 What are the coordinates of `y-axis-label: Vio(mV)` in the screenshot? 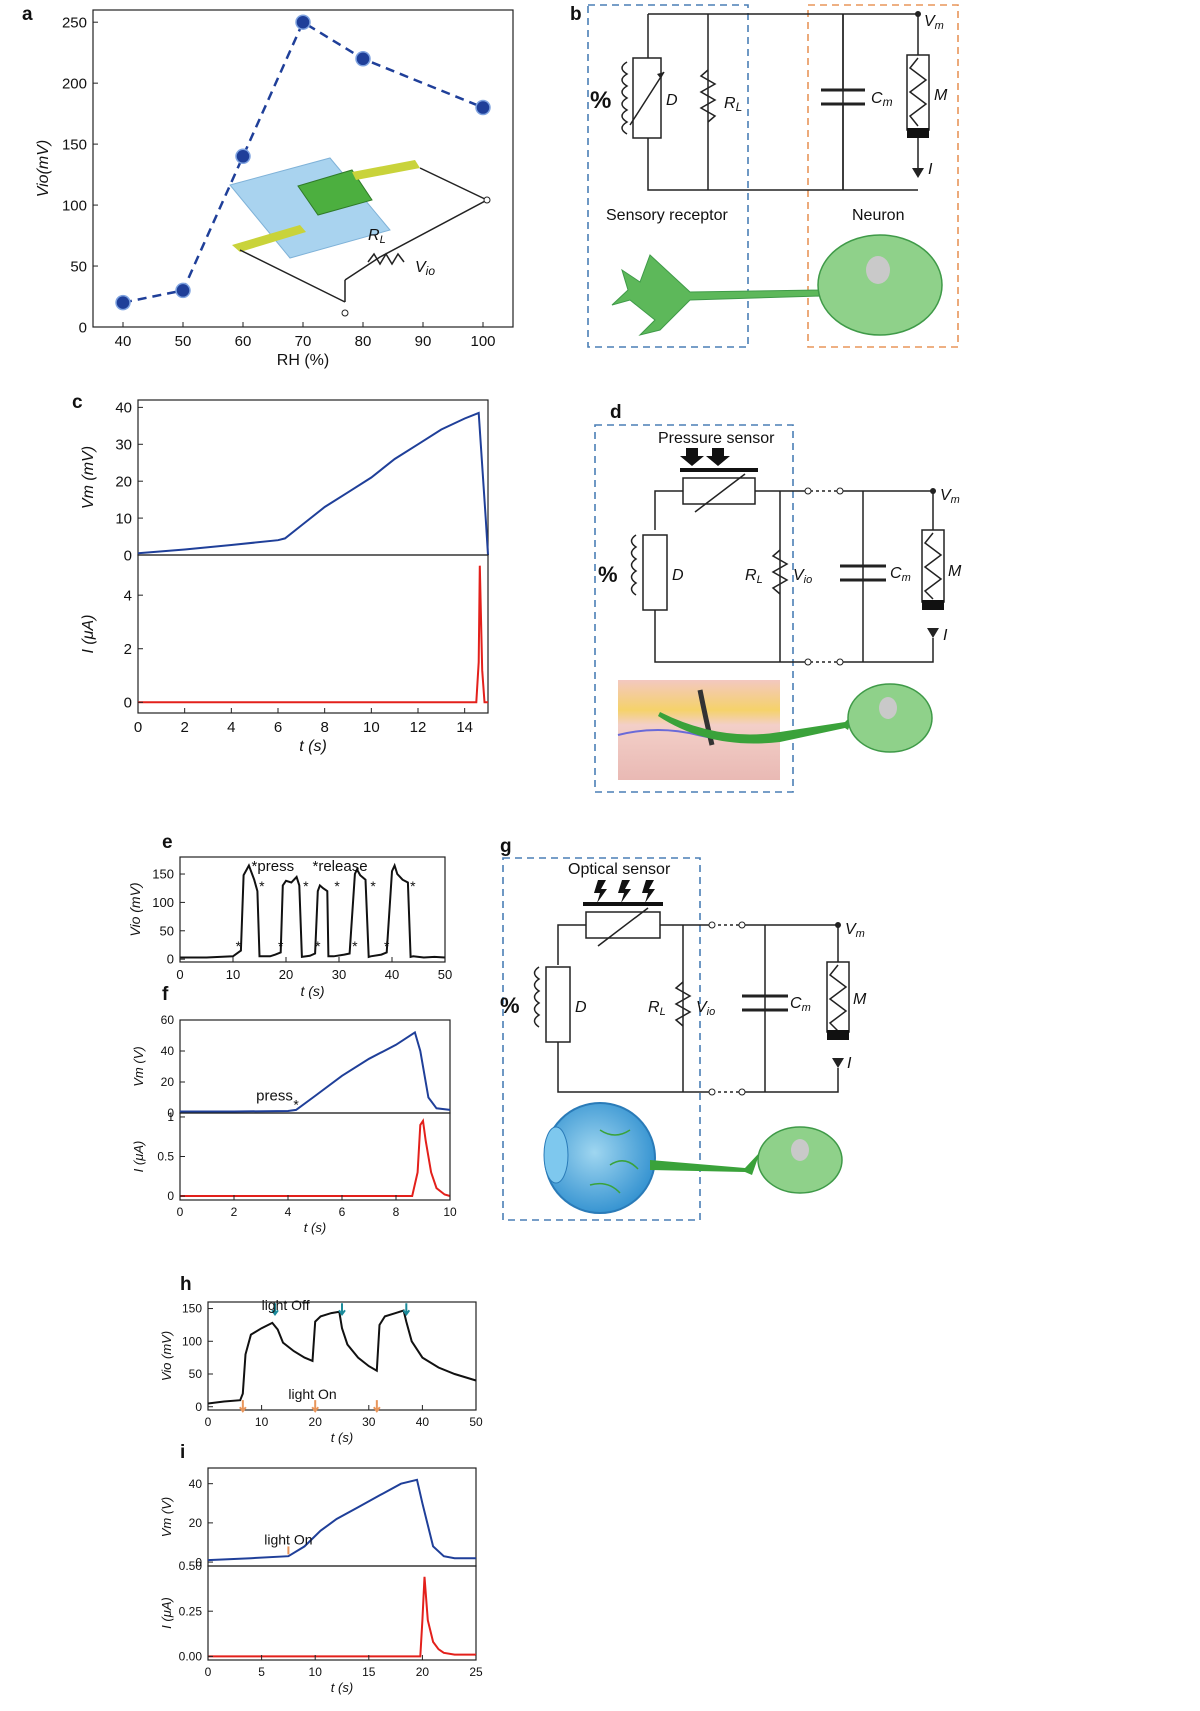 It's located at (43, 169).